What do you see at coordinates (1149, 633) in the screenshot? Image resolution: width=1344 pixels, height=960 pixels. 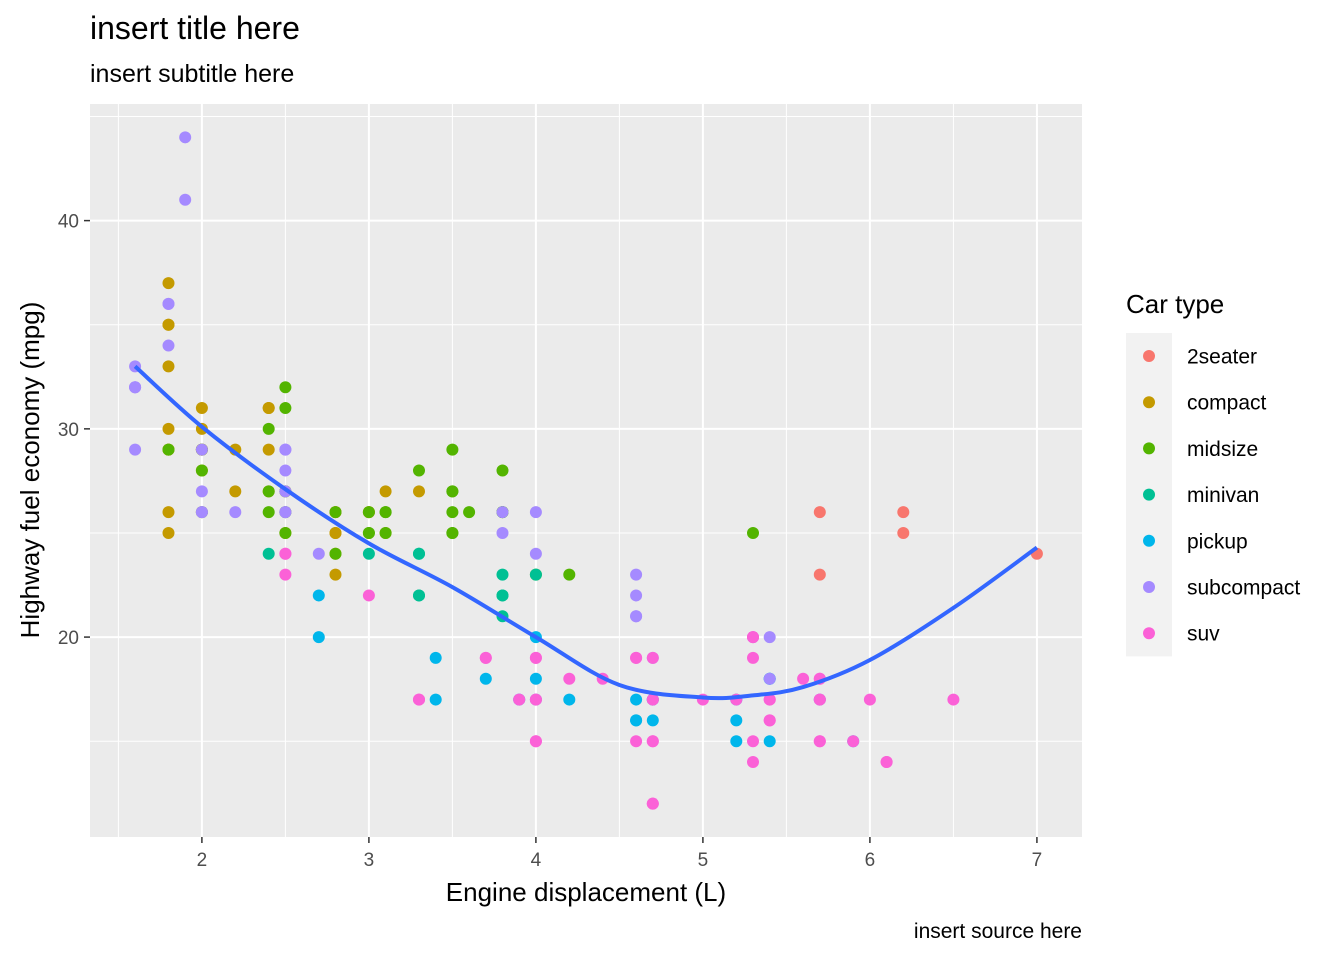 I see `legend-key-suv` at bounding box center [1149, 633].